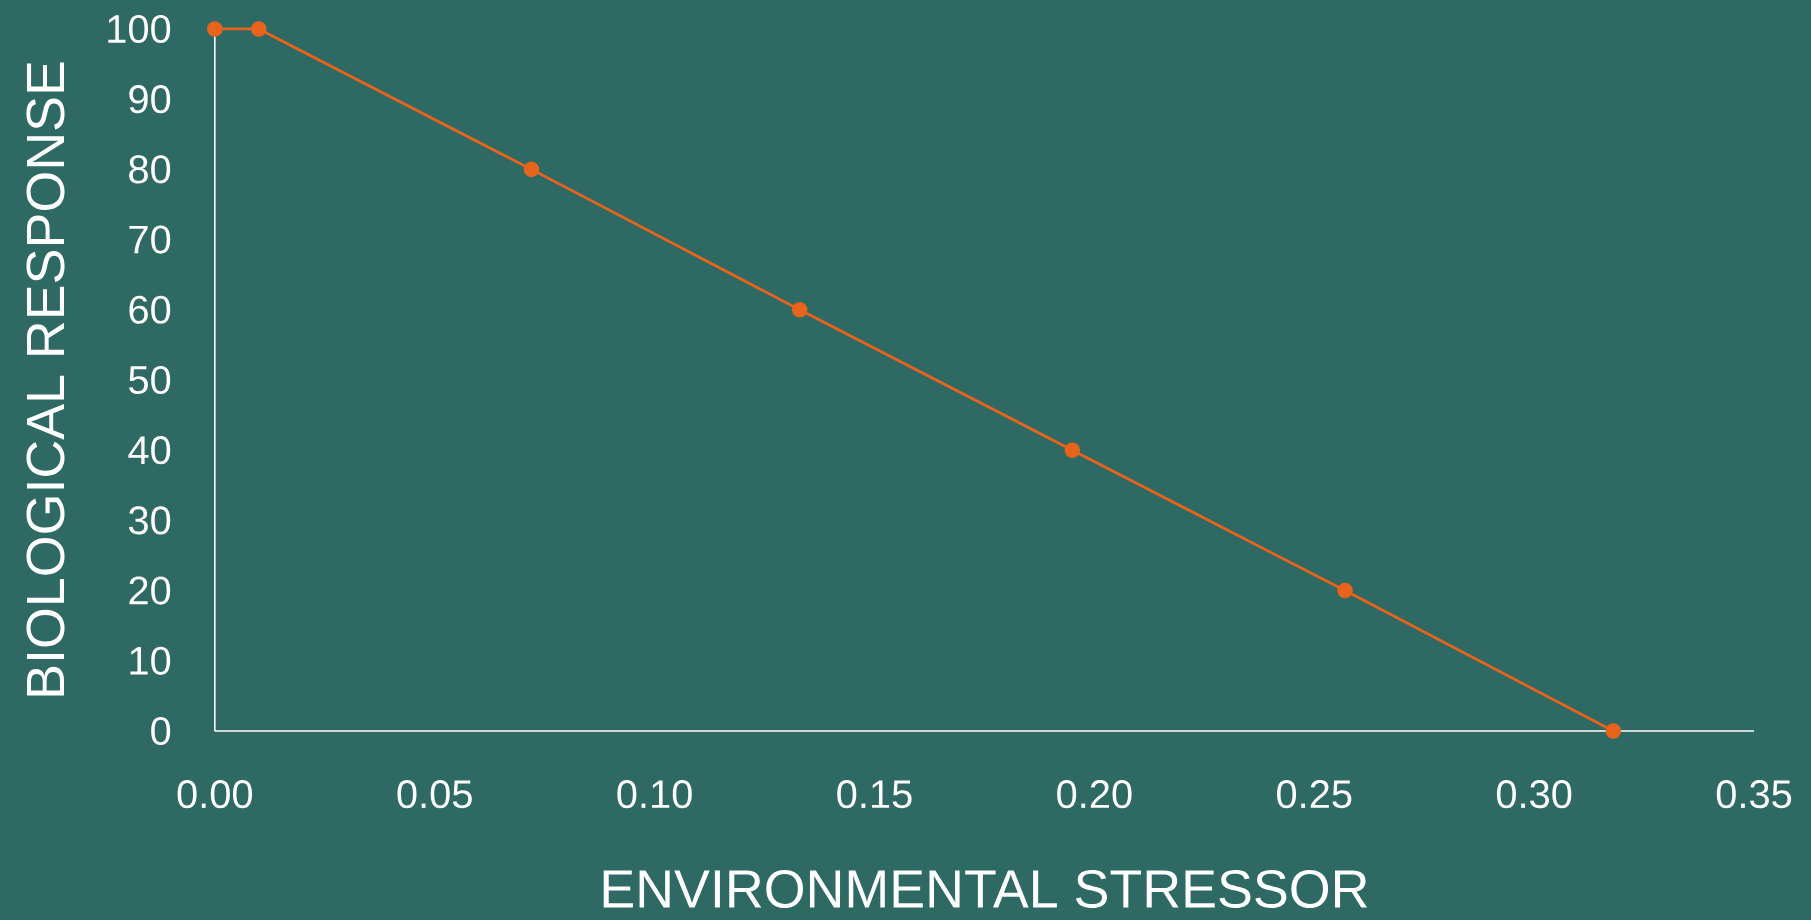 This screenshot has width=1811, height=920. Describe the element at coordinates (1754, 794) in the screenshot. I see `x-tick-label: 0.35` at that location.